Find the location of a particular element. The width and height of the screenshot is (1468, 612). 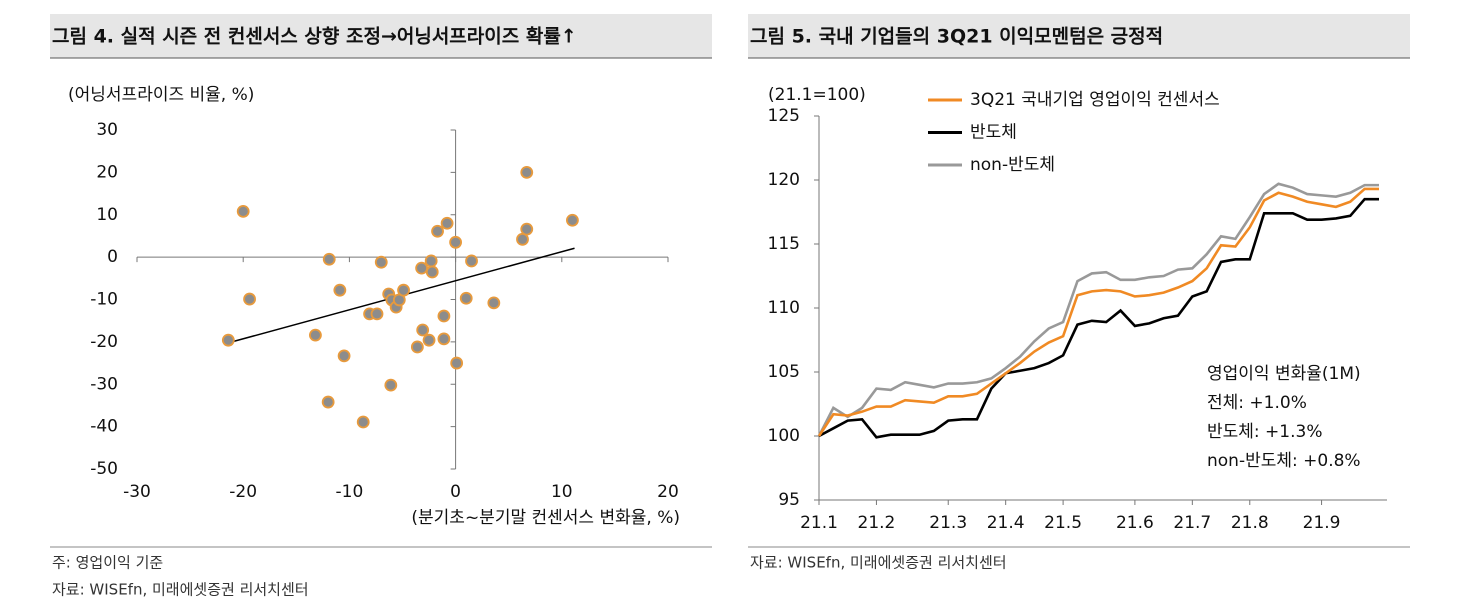

annotation: 영업이익 변화율(1M) is located at coordinates (1284, 374).